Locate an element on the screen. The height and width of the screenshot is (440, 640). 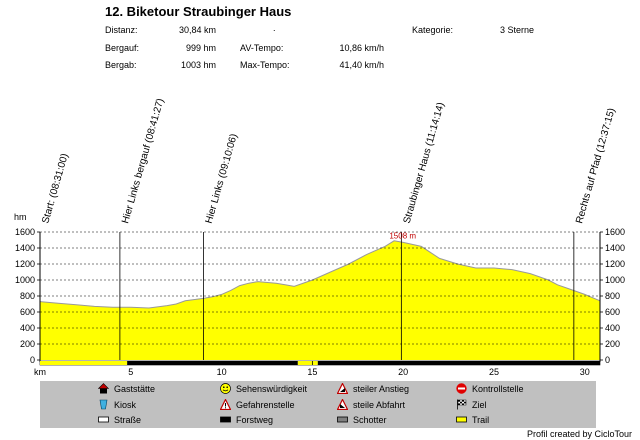
steep-up-icon is located at coordinates (342, 388).